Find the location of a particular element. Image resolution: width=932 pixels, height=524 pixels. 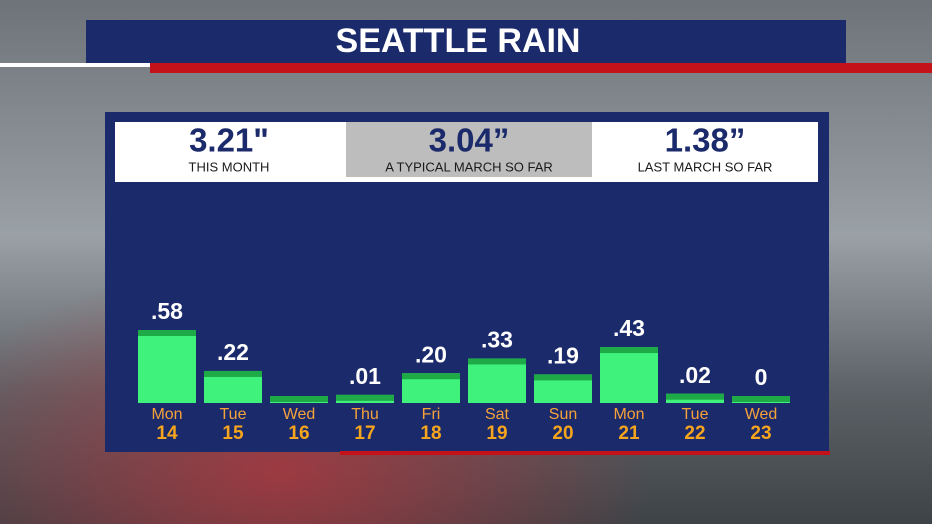

stat-label: LAST MARCH SO FAR is located at coordinates (705, 166).